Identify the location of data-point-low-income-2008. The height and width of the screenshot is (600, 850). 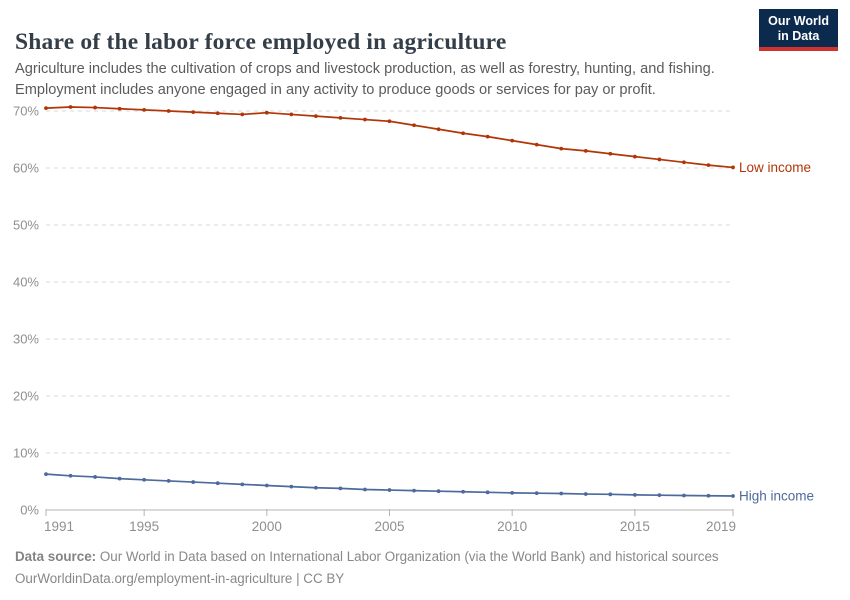
(463, 133).